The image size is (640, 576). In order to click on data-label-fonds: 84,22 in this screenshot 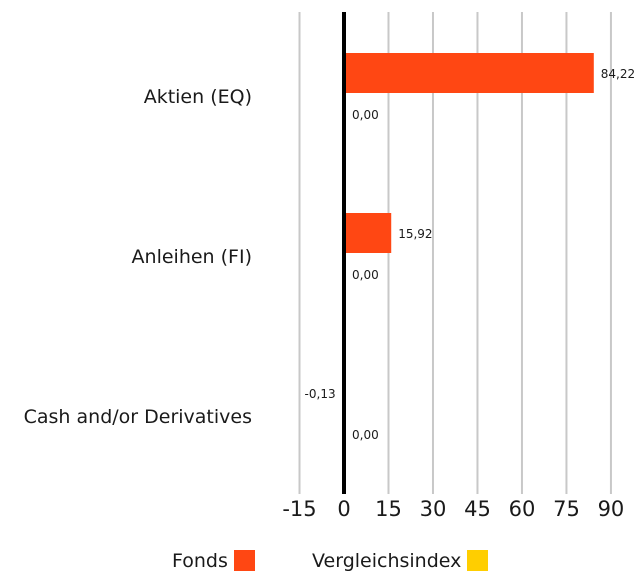, I will do `click(618, 74)`.